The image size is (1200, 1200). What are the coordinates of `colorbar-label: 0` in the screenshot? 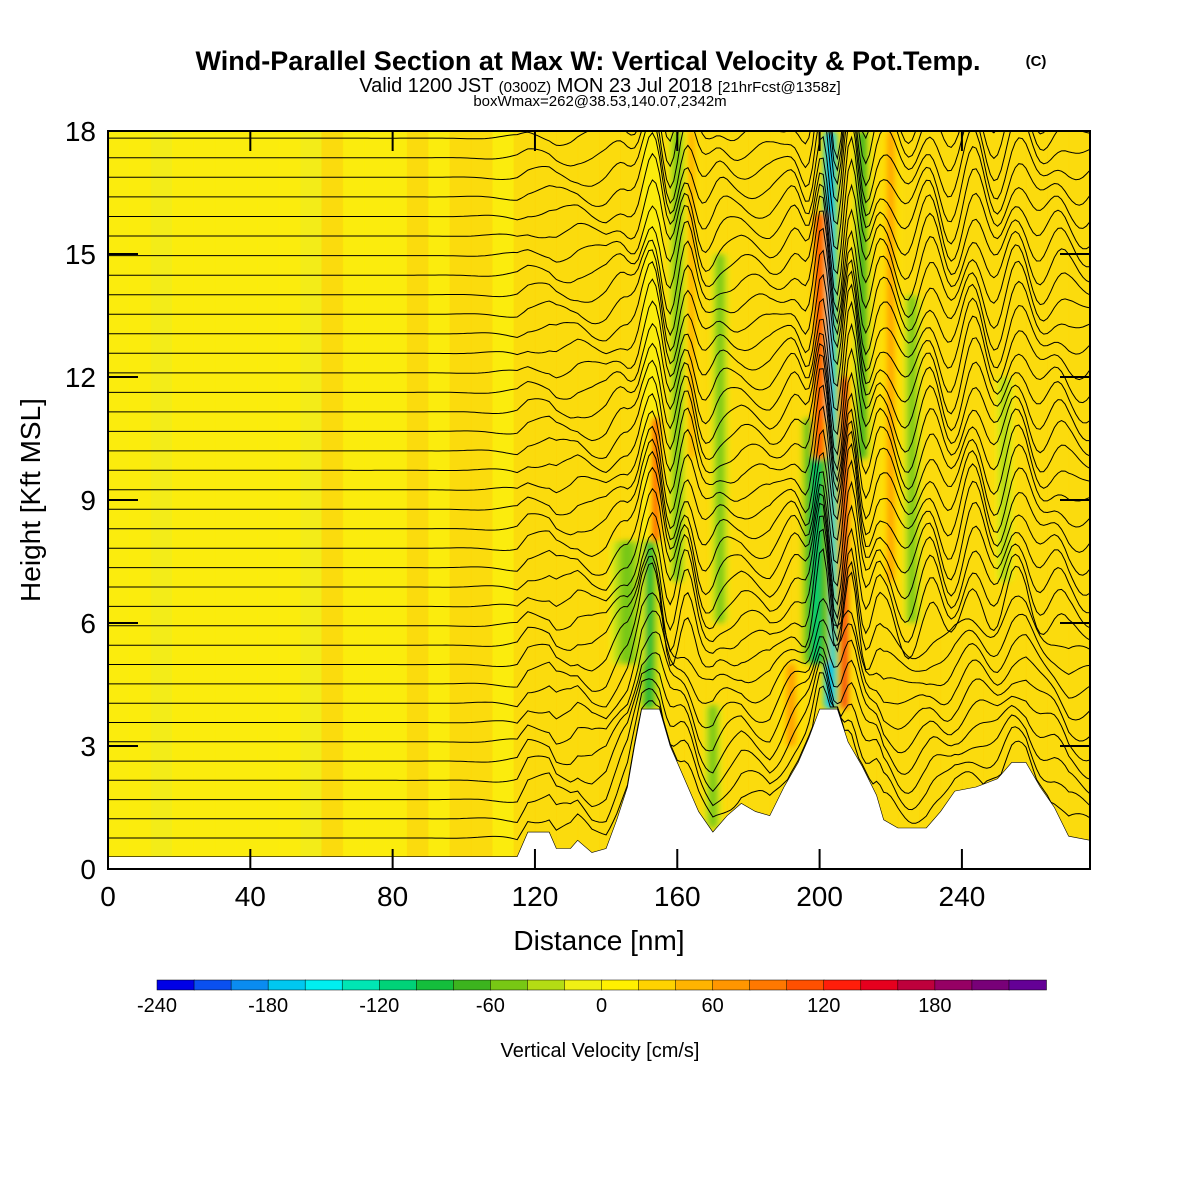 It's located at (601, 1006).